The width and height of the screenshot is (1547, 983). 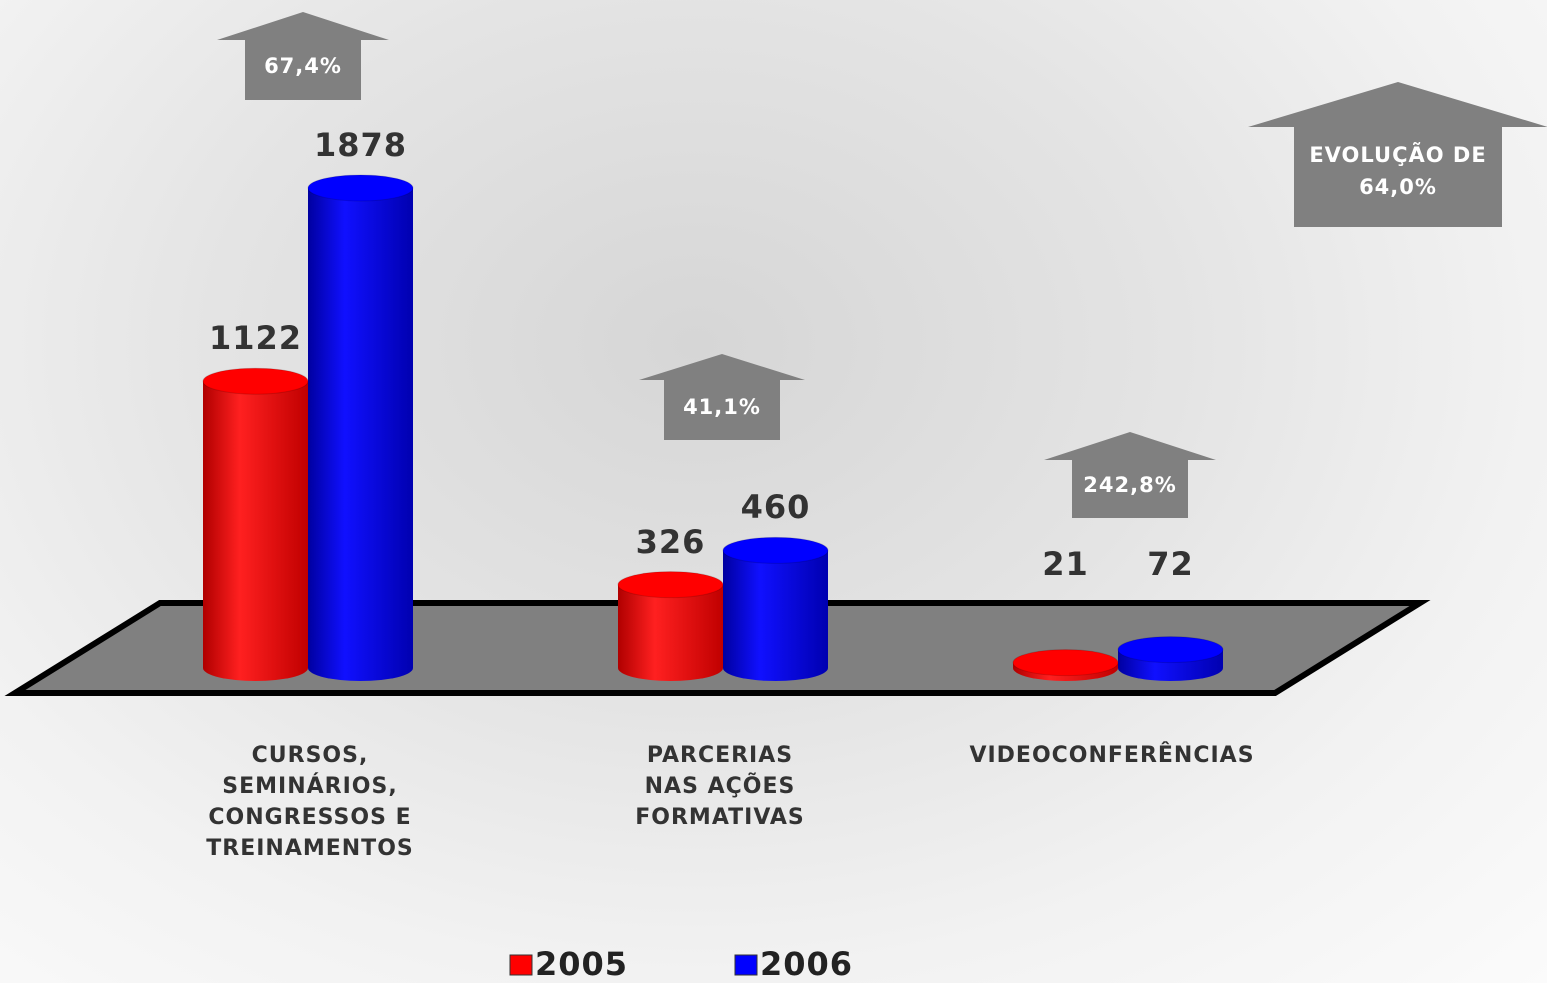 What do you see at coordinates (582, 964) in the screenshot?
I see `legend-label: 2005` at bounding box center [582, 964].